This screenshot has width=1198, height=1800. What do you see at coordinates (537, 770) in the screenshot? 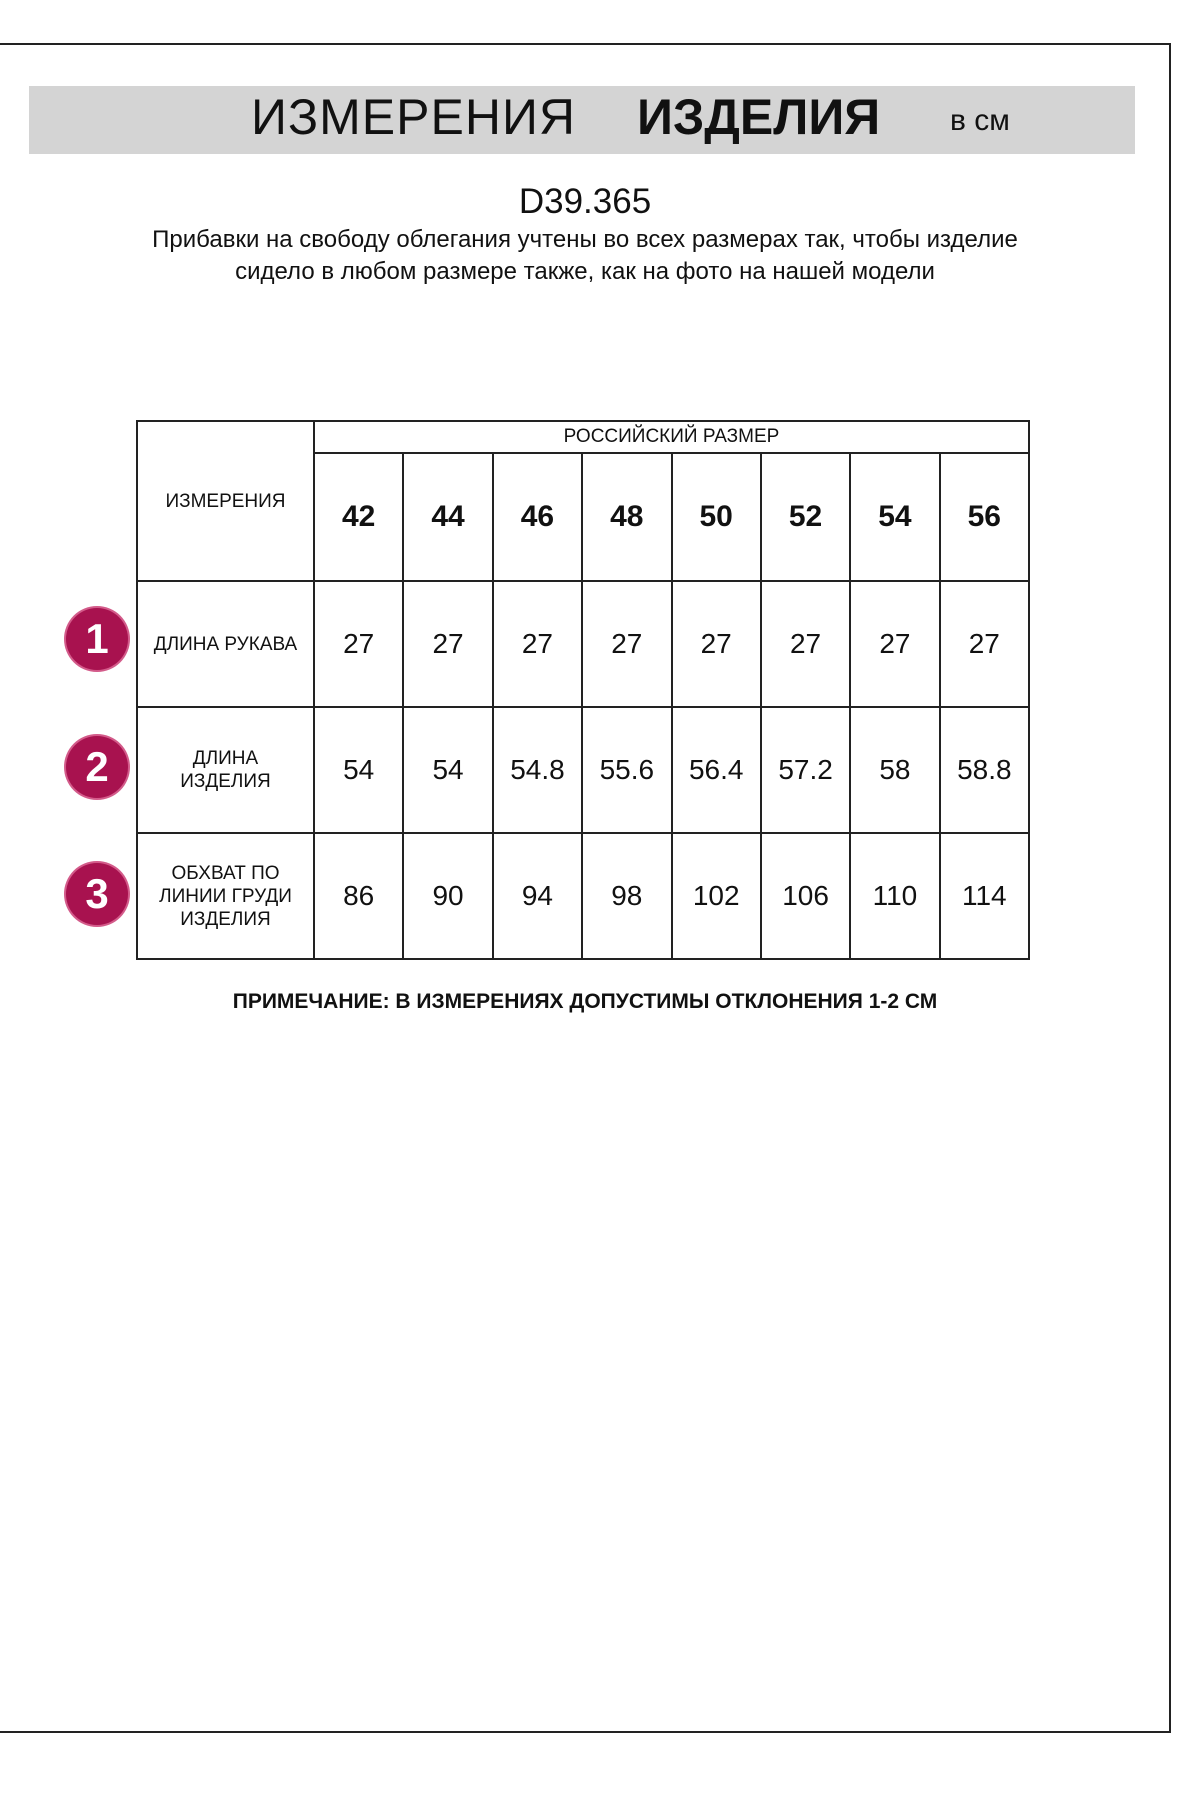
I see `measurement-value: 54.8` at bounding box center [537, 770].